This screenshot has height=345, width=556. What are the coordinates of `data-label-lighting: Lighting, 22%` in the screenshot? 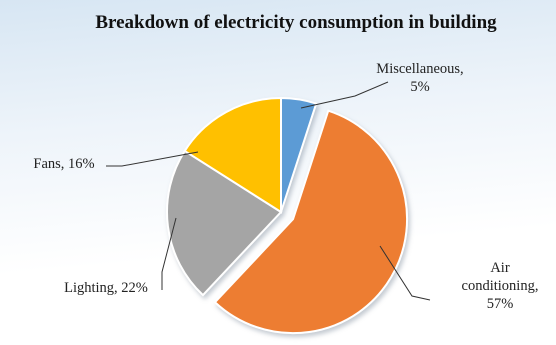 It's located at (106, 288).